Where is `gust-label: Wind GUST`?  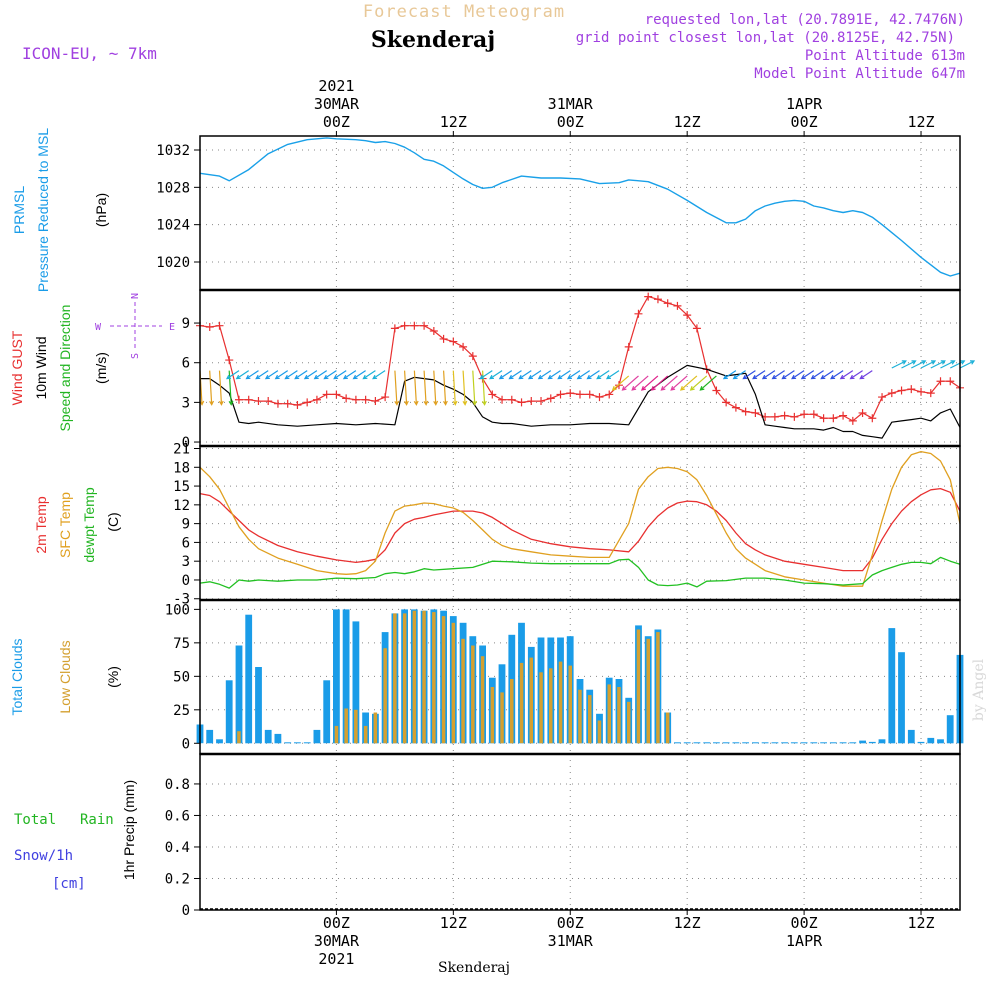
gust-label: Wind GUST is located at coordinates (17, 367).